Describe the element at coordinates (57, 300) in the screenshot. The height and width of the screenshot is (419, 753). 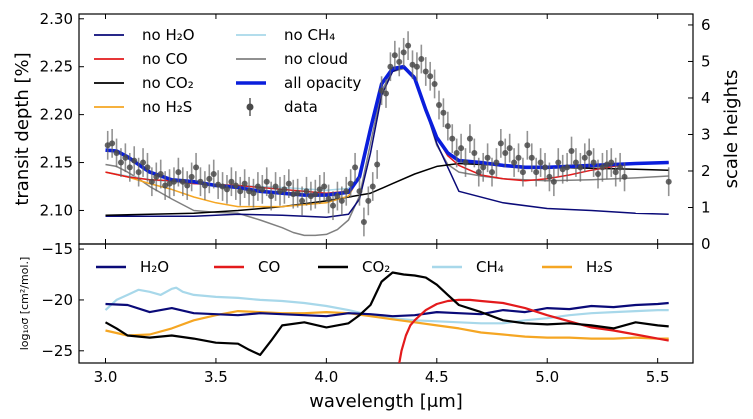
I see `bottom-y-tick-label: −20` at that location.